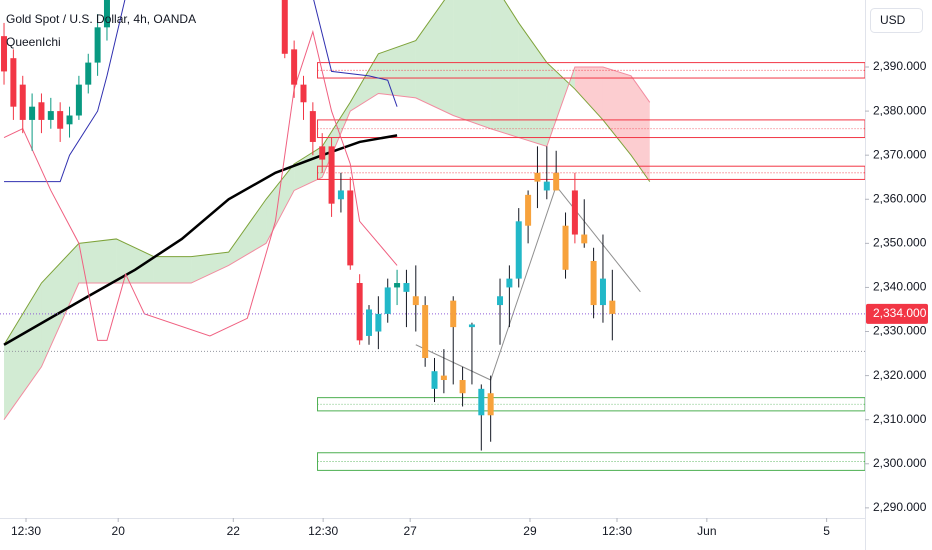 The height and width of the screenshot is (550, 932). I want to click on x-tick-label: 20, so click(119, 531).